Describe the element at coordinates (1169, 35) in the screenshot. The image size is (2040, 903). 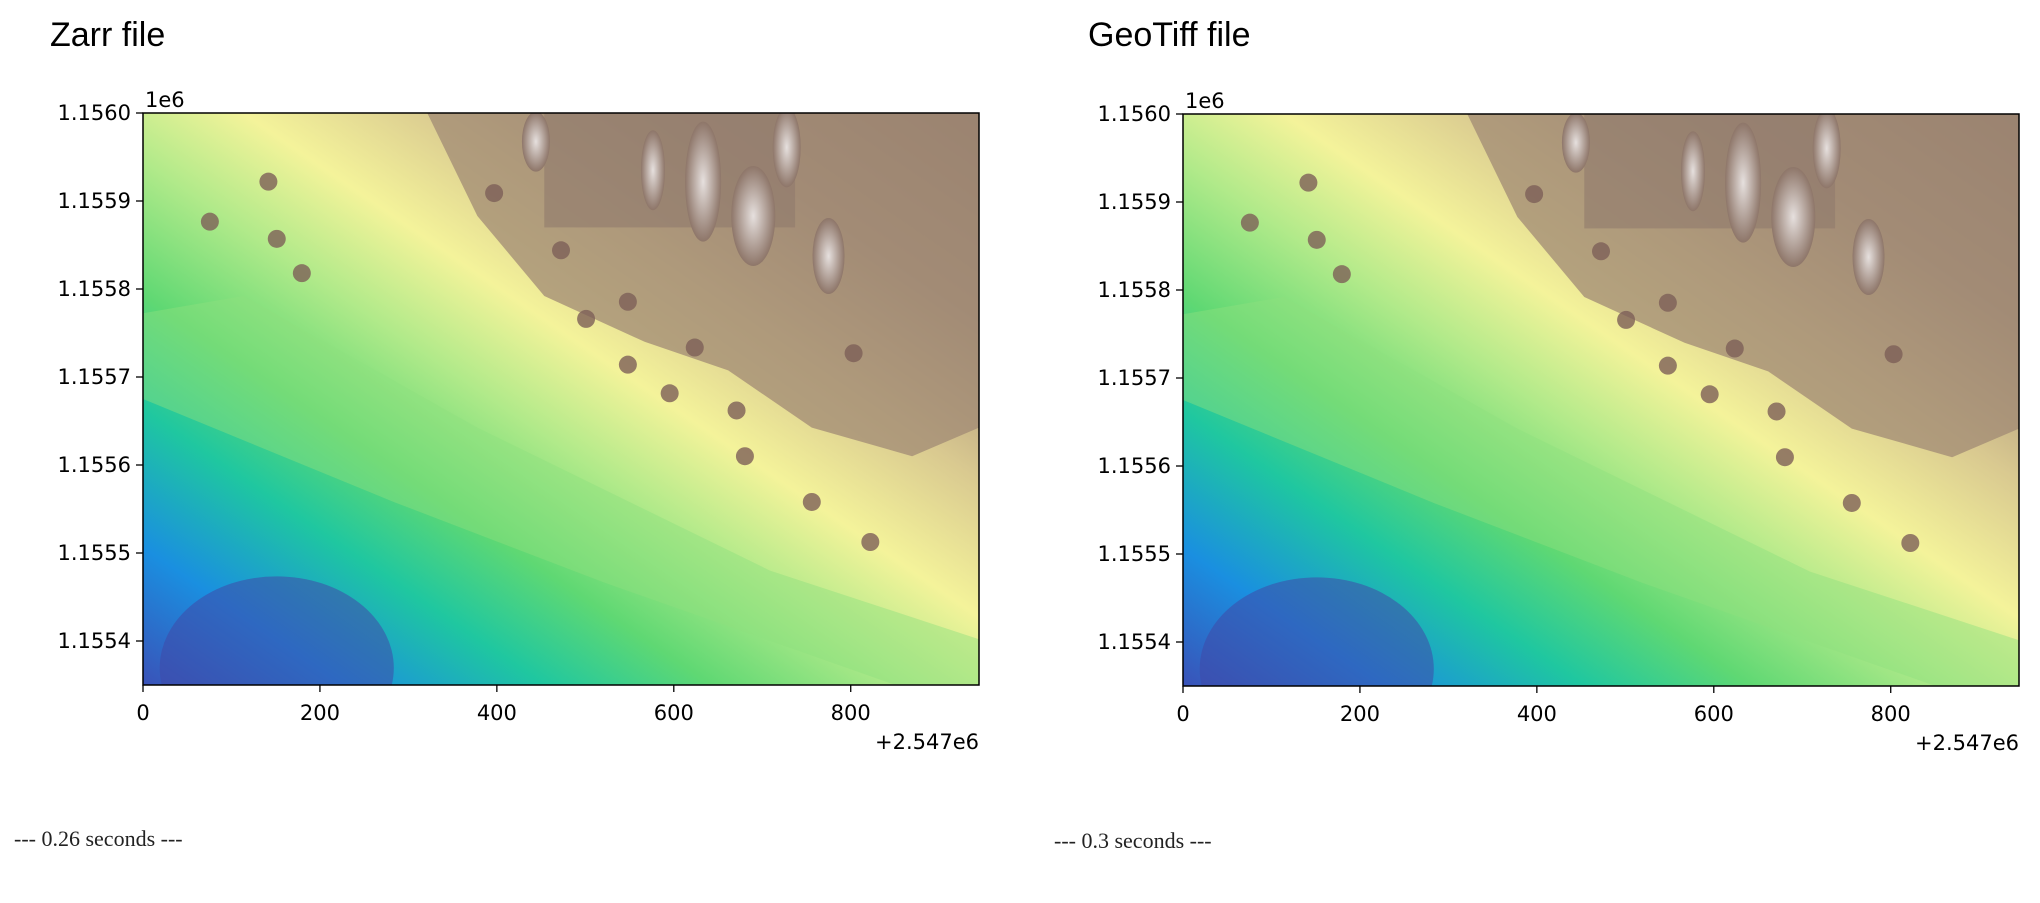
I see `panel-title: GeoTiff file` at that location.